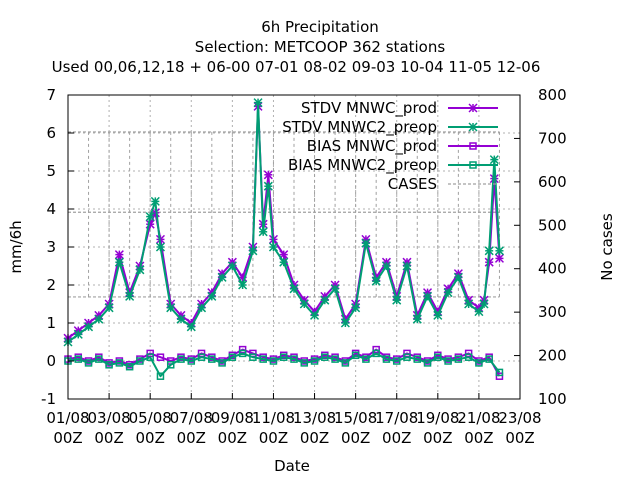  What do you see at coordinates (552, 269) in the screenshot?
I see `y2-tick-label: 400` at bounding box center [552, 269].